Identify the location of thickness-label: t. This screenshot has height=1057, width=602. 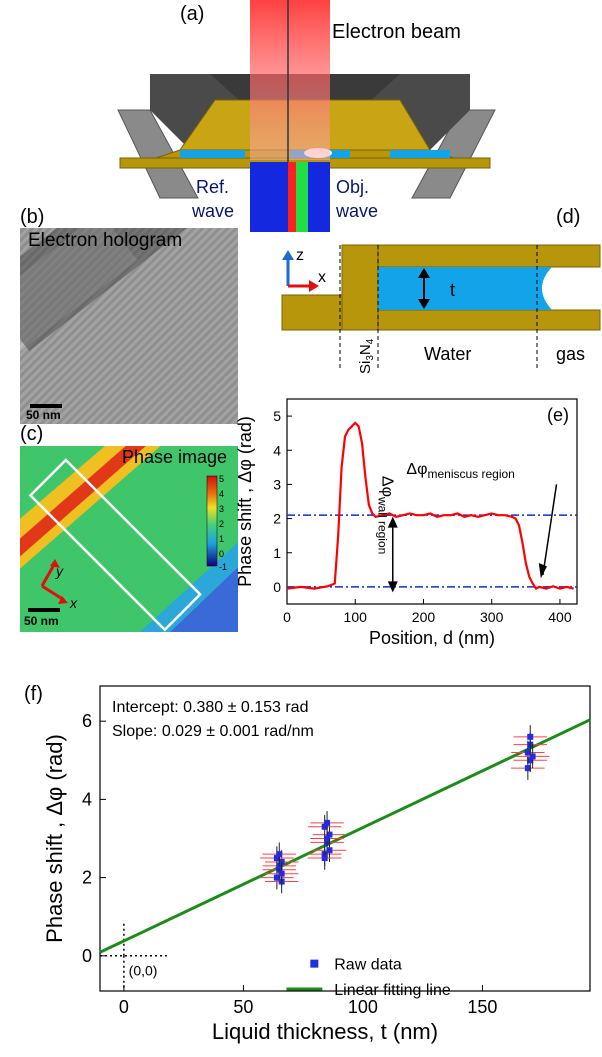
(452, 290).